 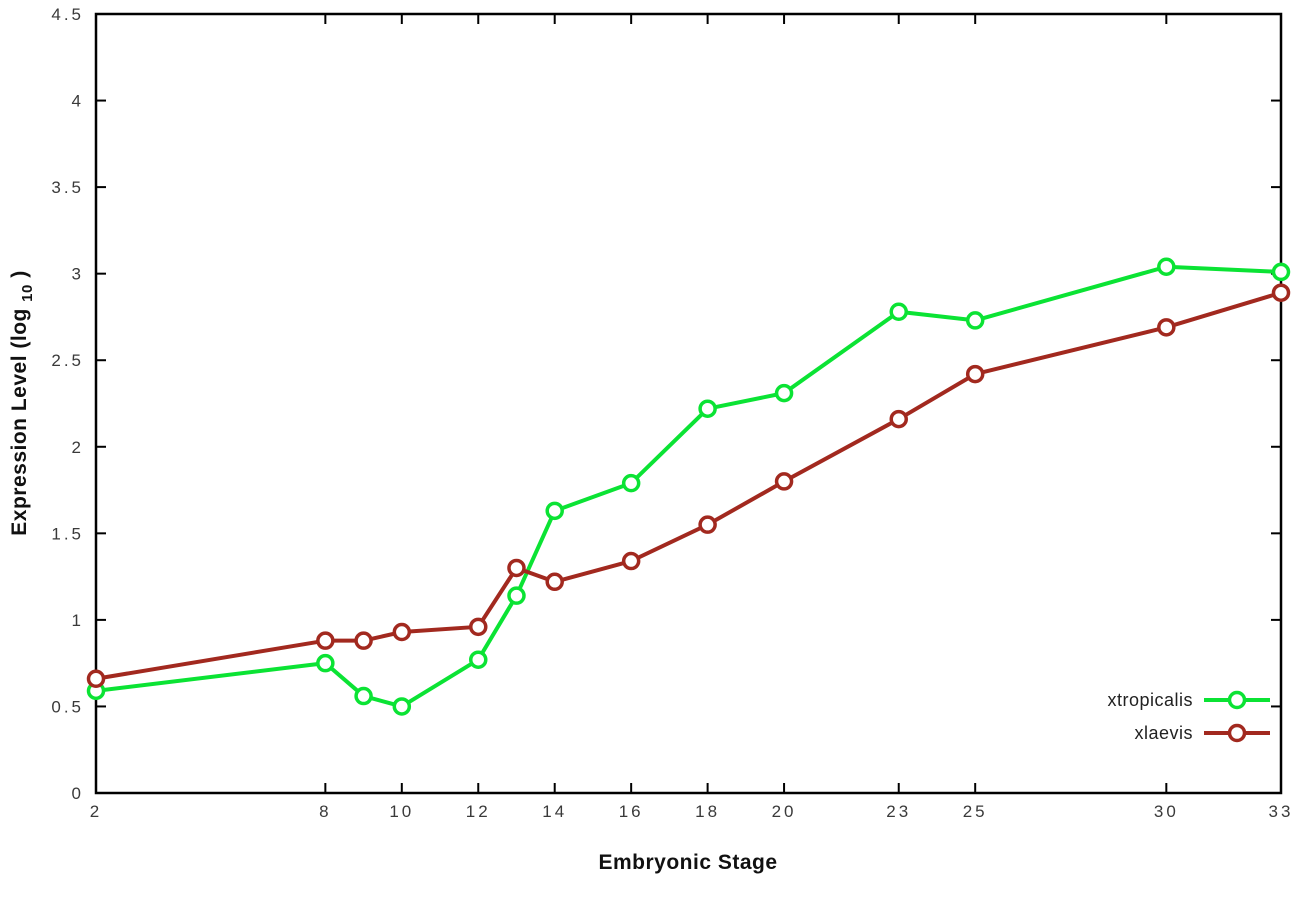 I want to click on y-tick-label: 3, so click(x=78, y=274).